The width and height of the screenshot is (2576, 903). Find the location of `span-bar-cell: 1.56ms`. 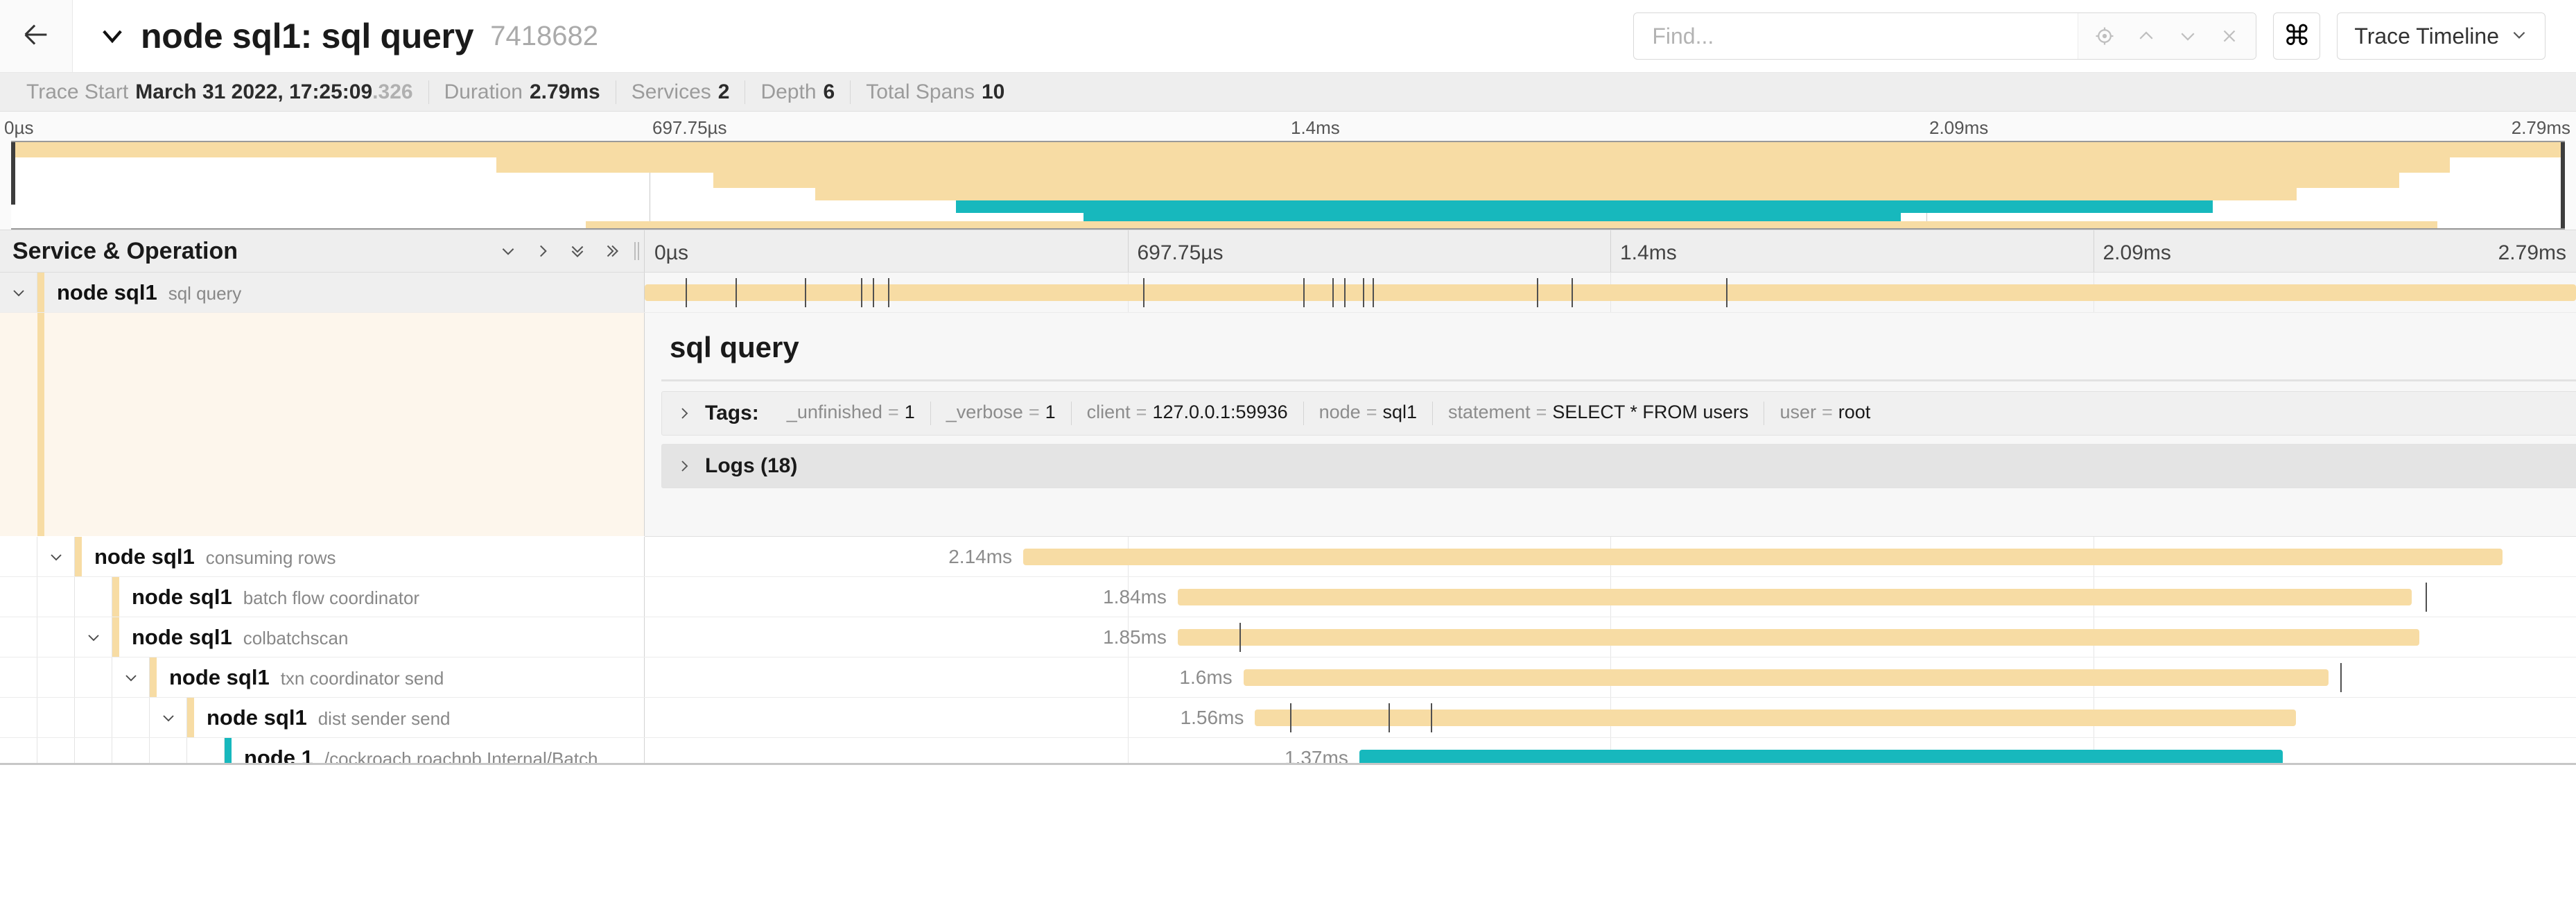

span-bar-cell: 1.56ms is located at coordinates (1610, 717).